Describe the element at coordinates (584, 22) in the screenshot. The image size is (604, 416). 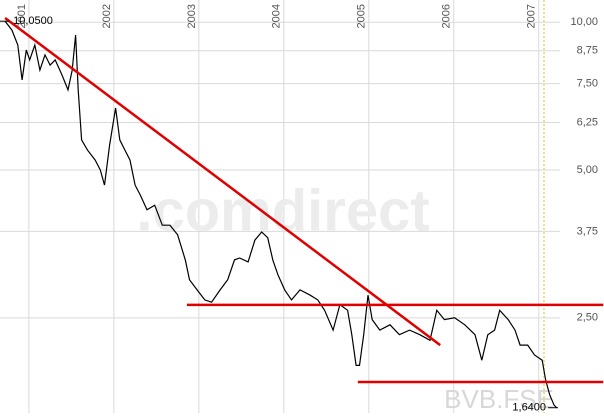
I see `y-tick-label: 10,00` at that location.